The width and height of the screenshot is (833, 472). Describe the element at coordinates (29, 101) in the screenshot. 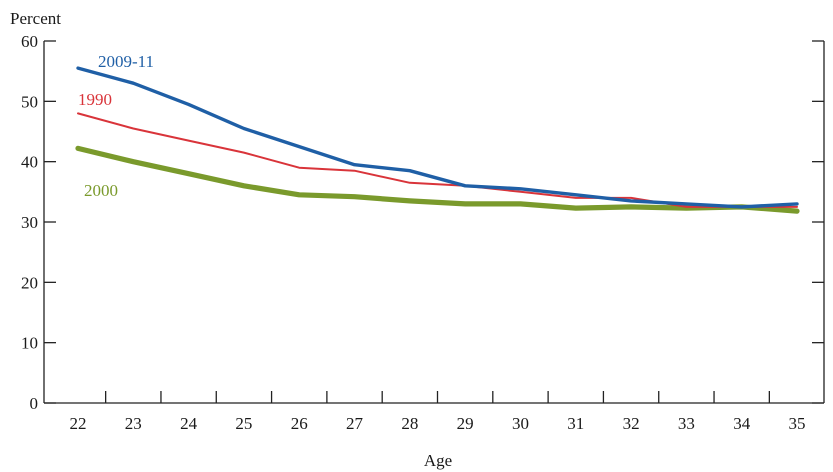

I see `y-tick-label: 50` at that location.